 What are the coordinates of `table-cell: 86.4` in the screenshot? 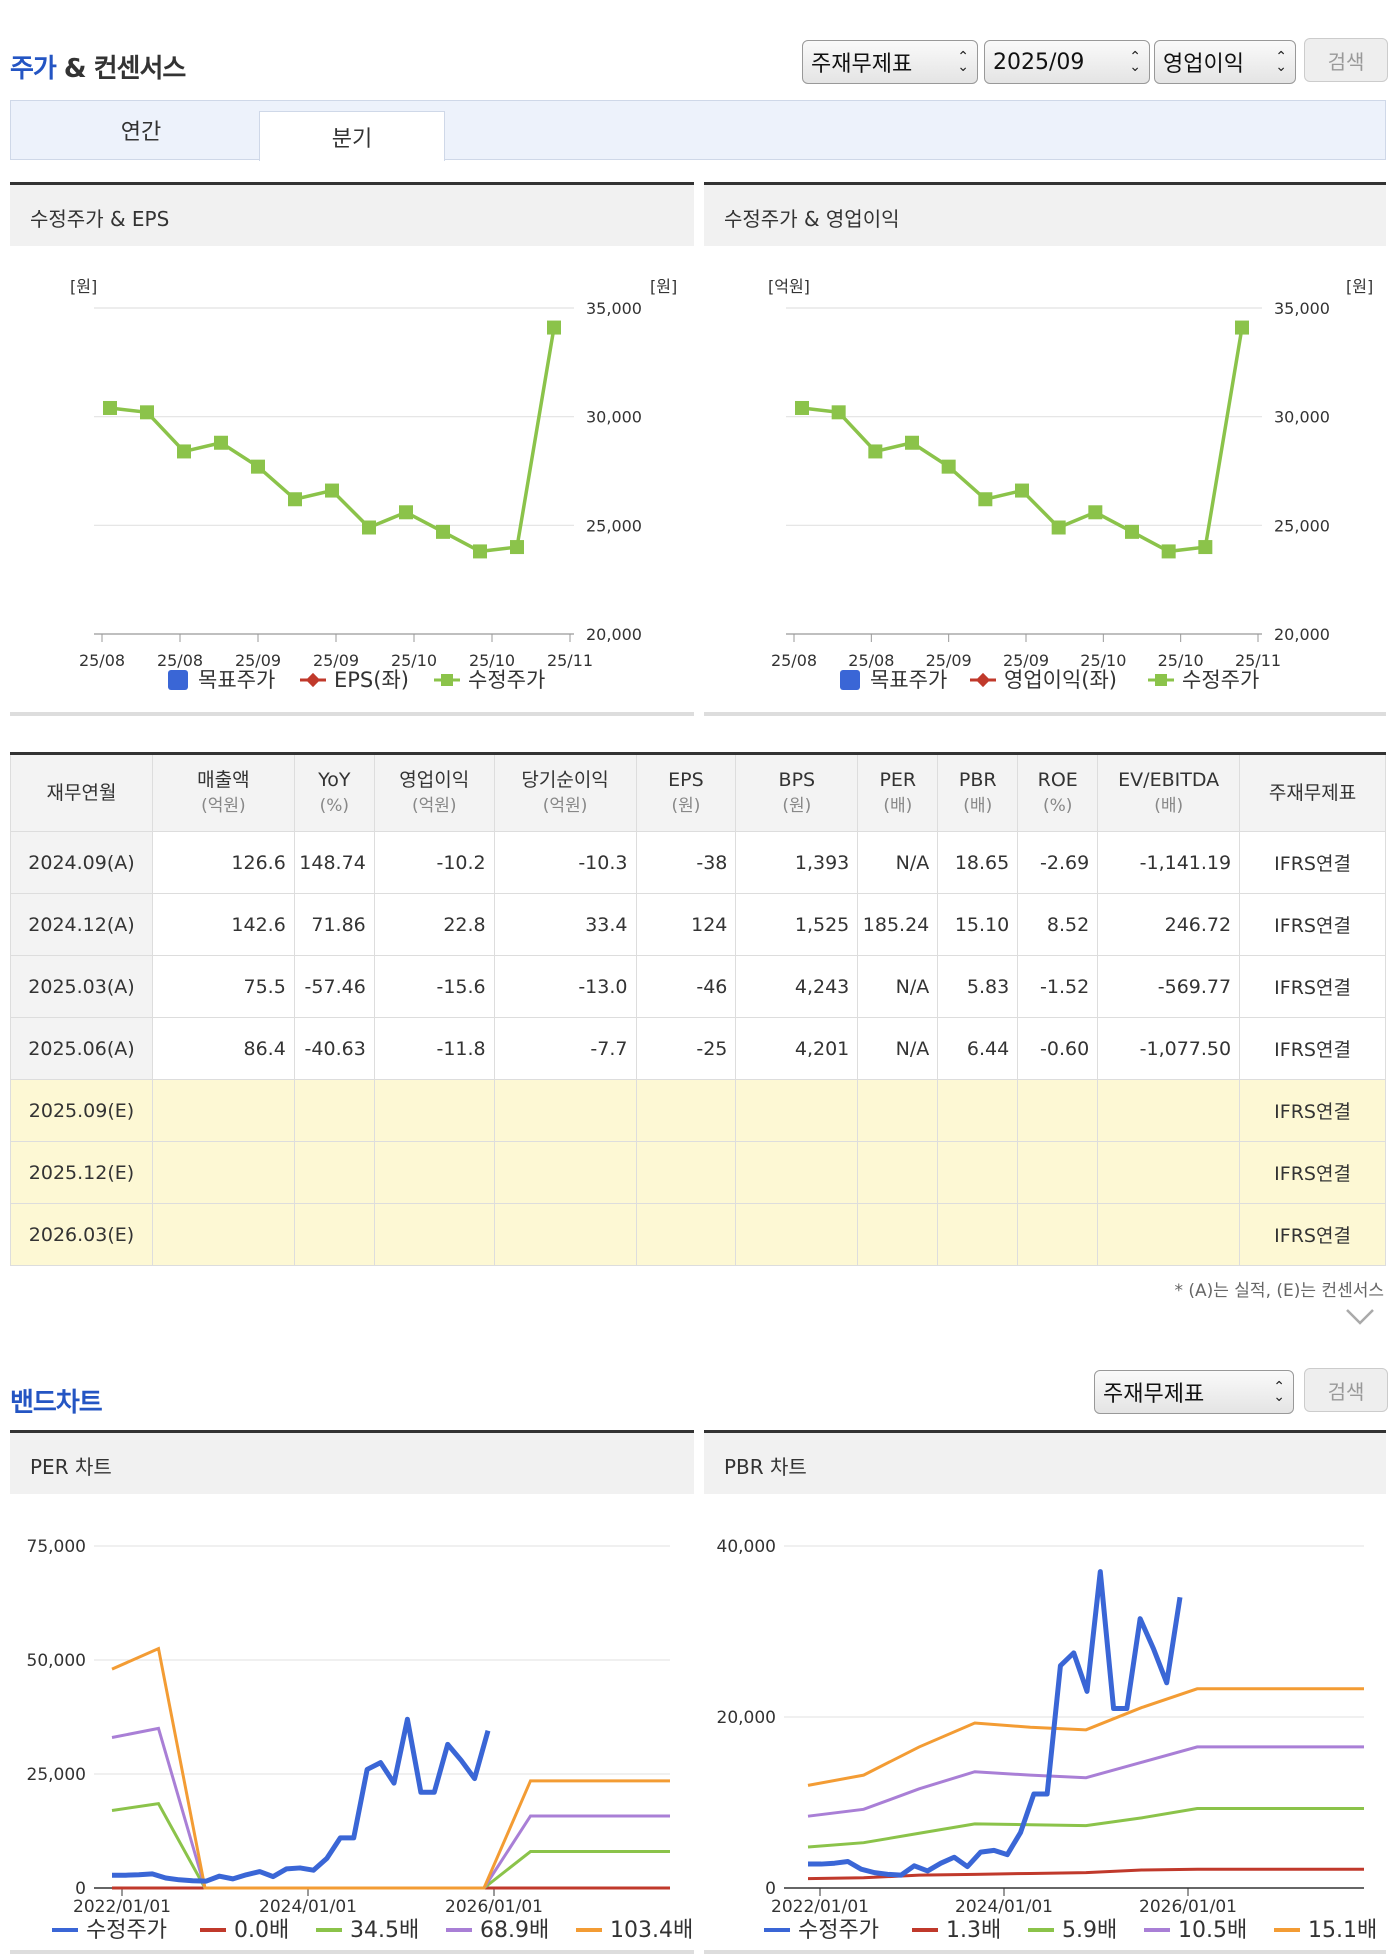 It's located at (223, 1048).